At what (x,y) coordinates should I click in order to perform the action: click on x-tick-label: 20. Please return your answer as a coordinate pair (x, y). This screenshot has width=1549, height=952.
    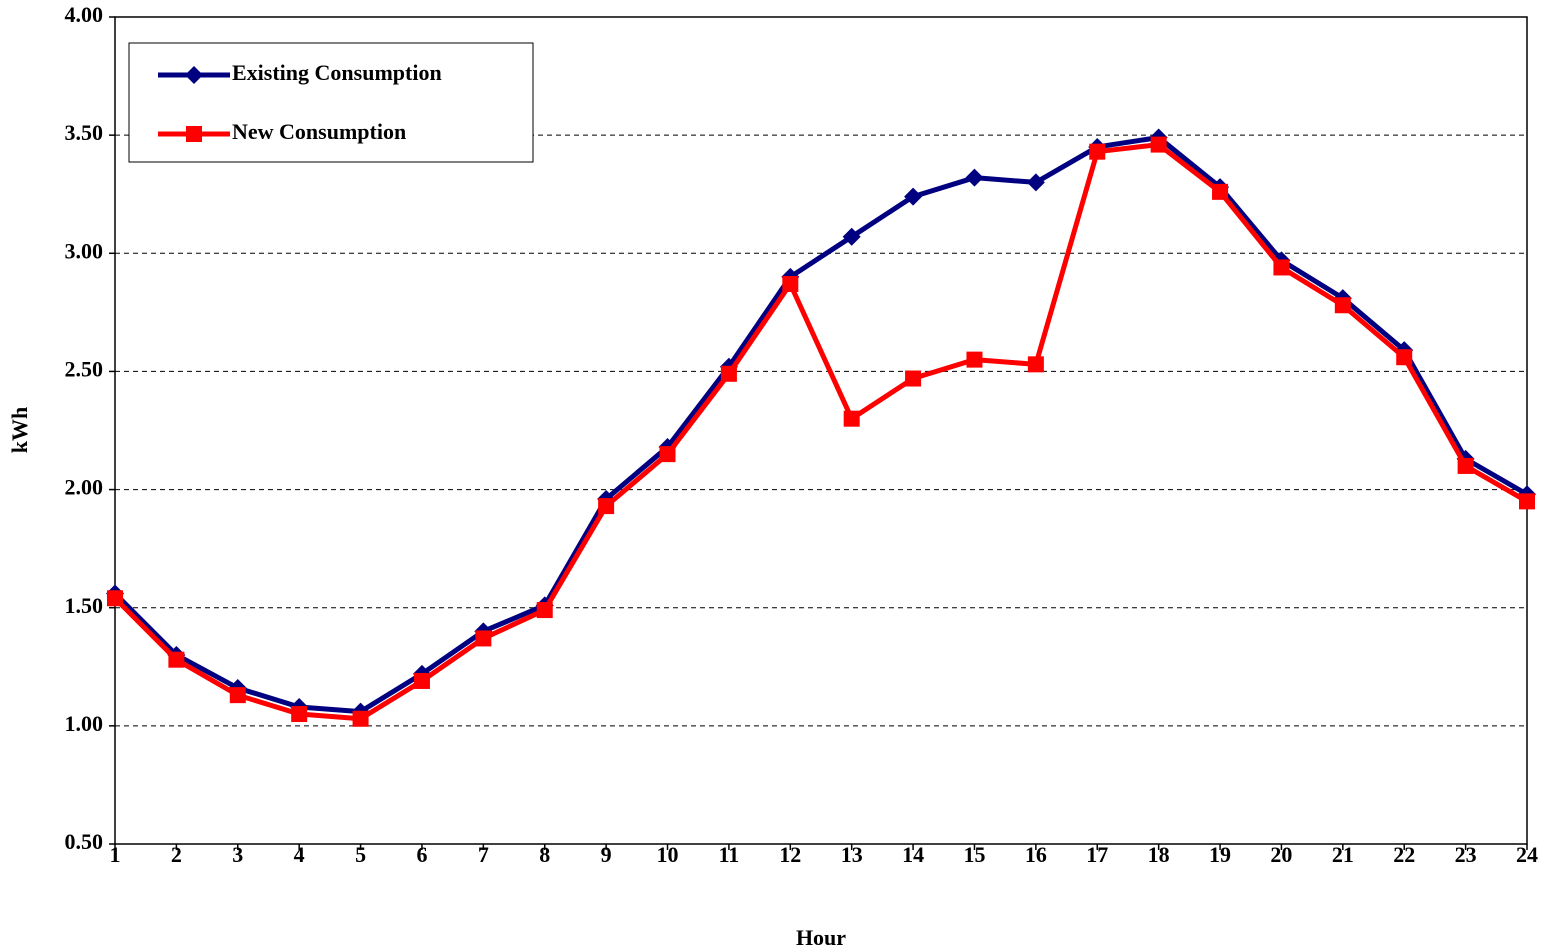
    Looking at the image, I should click on (1281, 854).